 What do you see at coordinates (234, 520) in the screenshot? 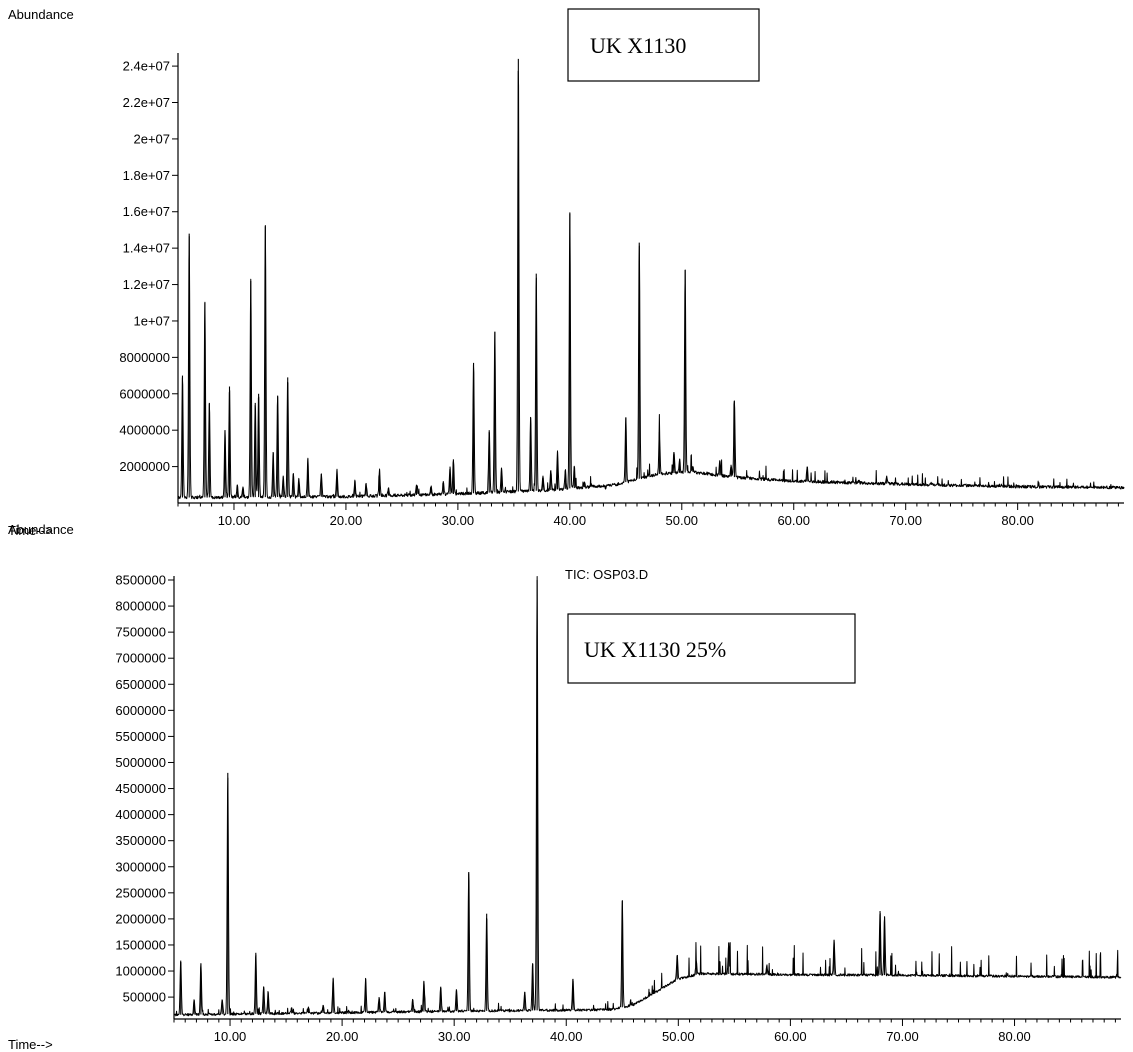
I see `chart-0-xtick-label: 10.00` at bounding box center [234, 520].